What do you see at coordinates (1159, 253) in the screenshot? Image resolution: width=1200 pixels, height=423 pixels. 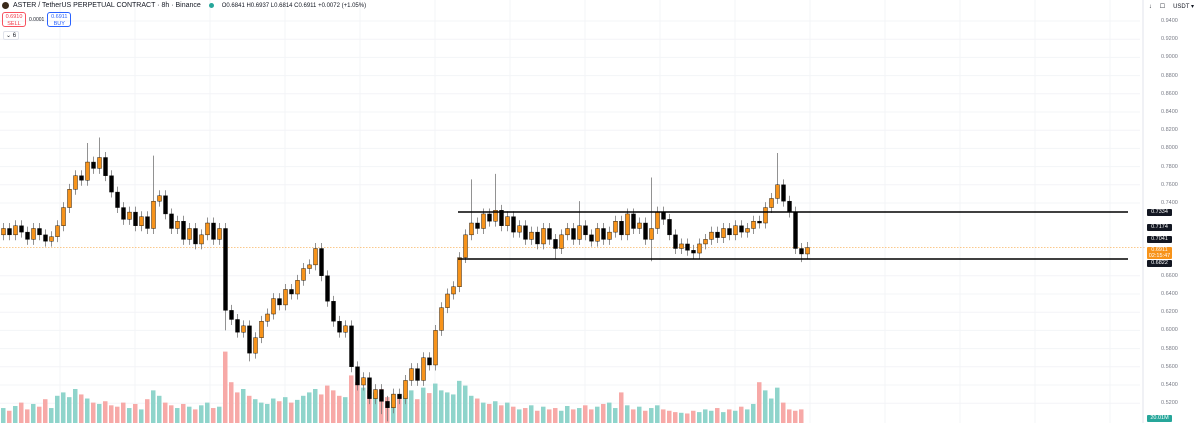 I see `last-price-tag: 0.6911 02:15:47` at bounding box center [1159, 253].